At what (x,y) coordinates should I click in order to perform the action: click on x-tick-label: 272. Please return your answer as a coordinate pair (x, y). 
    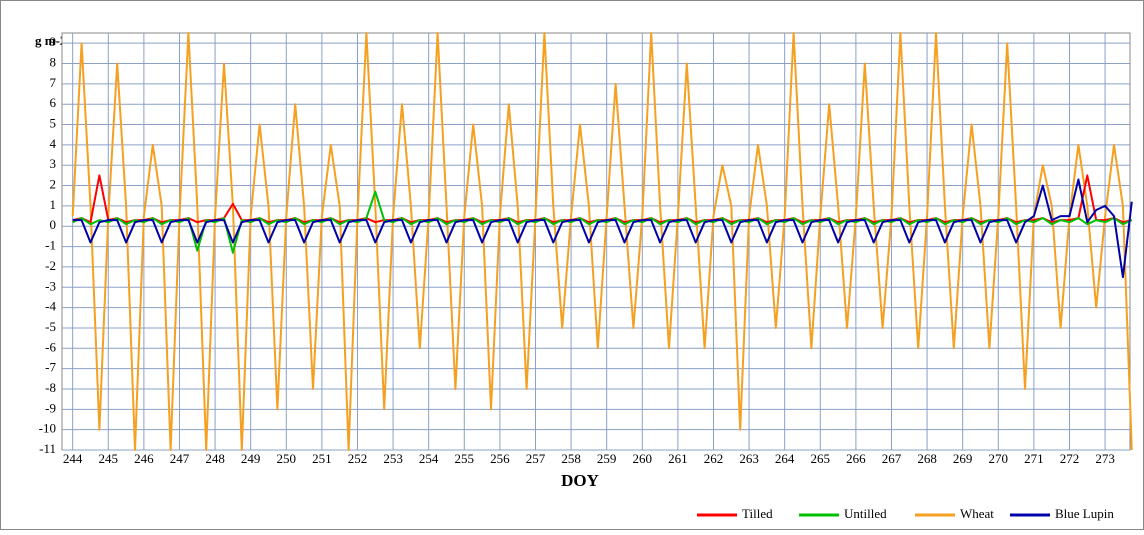
    Looking at the image, I should click on (1070, 458).